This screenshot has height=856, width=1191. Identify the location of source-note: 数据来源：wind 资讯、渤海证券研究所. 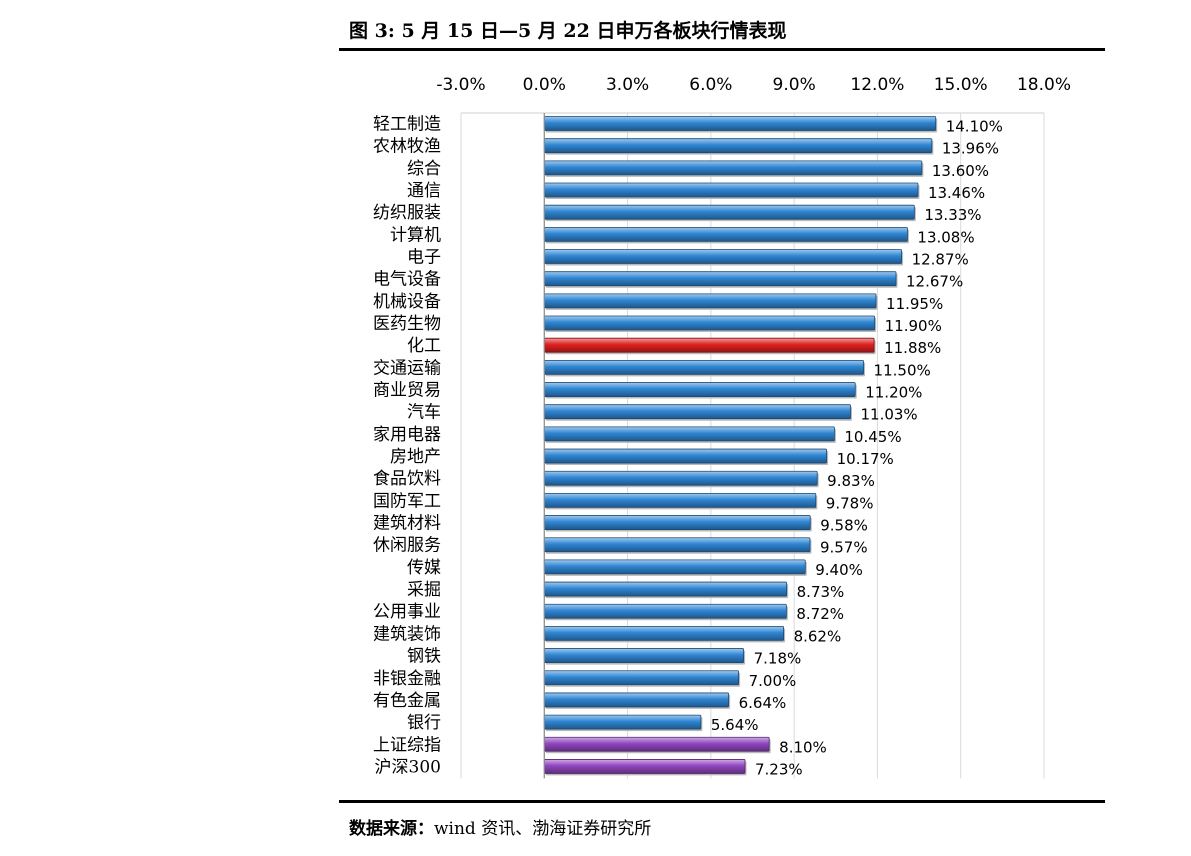
(500, 826).